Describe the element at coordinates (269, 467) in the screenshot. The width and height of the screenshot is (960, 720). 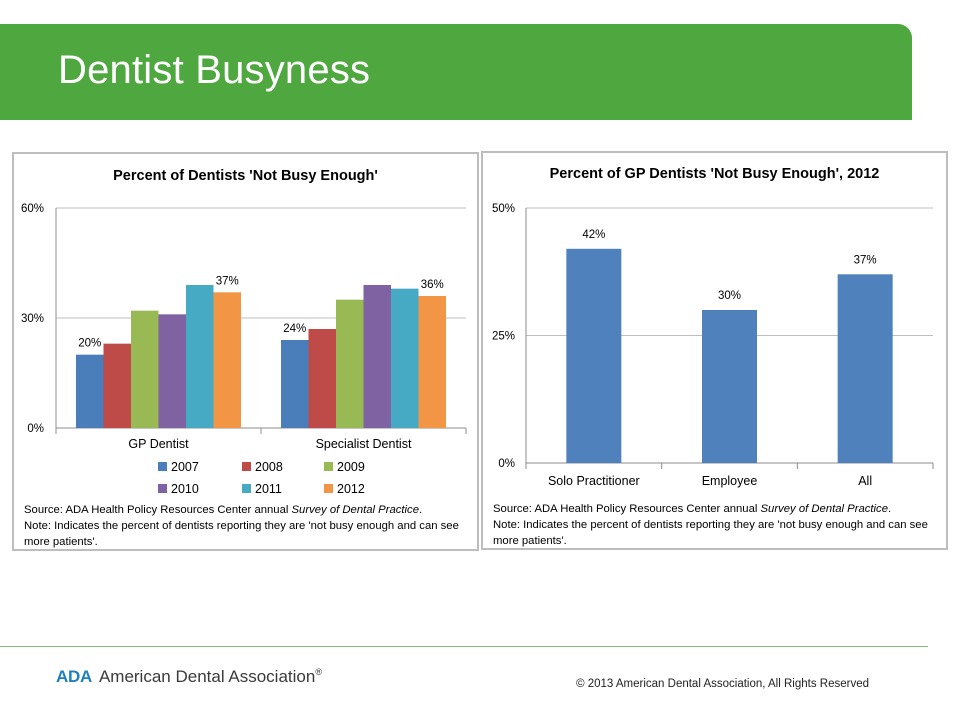
I see `legend-label: 2008` at that location.